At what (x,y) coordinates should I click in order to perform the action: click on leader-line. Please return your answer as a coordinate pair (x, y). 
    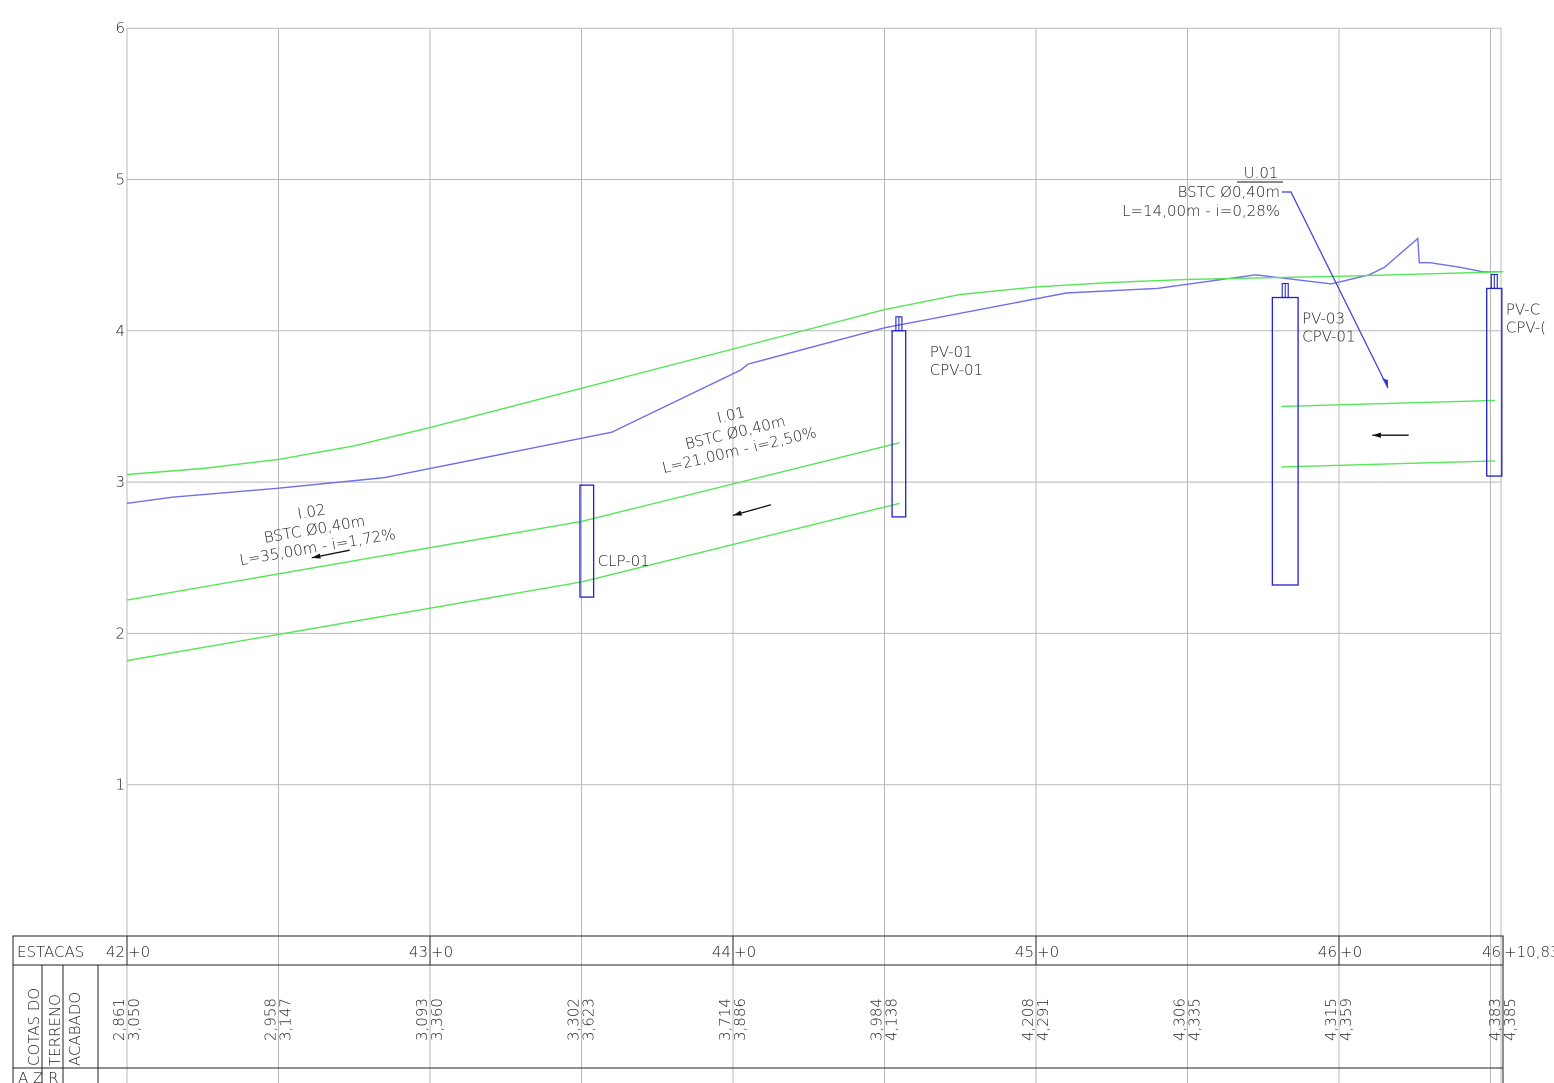
    Looking at the image, I should click on (1335, 290).